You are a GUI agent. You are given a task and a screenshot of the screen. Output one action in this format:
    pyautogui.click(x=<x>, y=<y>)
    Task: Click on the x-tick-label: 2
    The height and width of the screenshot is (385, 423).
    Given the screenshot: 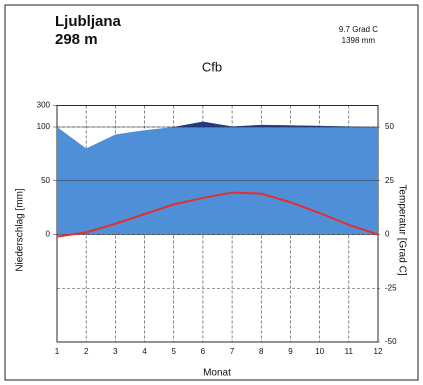 What is the action you would take?
    pyautogui.click(x=86, y=351)
    